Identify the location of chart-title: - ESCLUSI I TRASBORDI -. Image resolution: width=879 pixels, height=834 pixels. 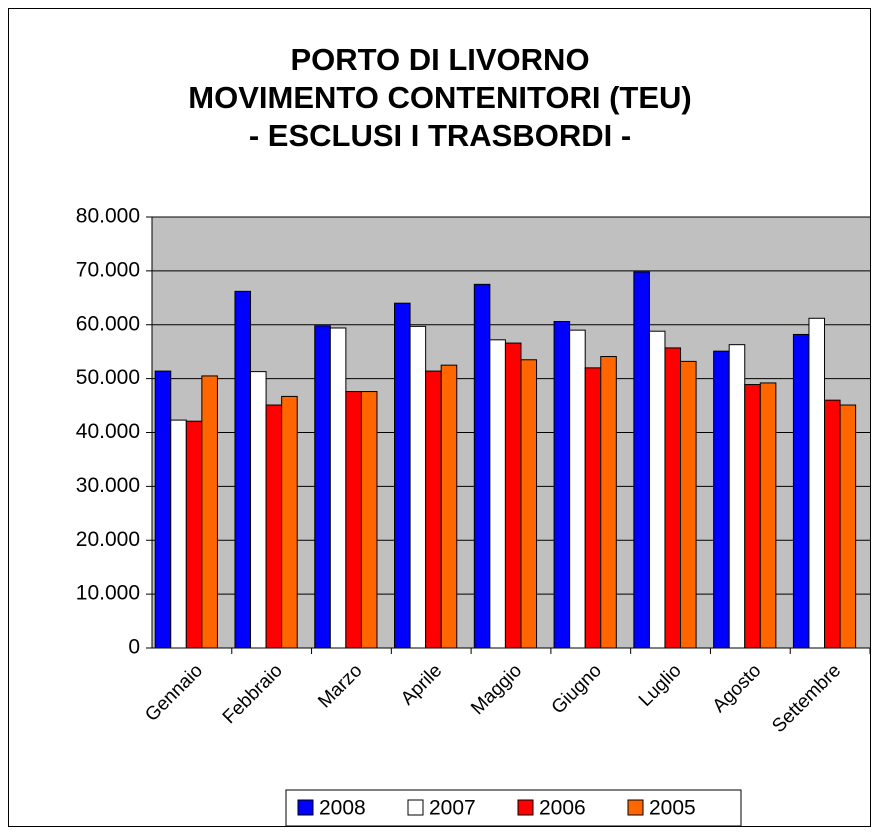
(440, 135).